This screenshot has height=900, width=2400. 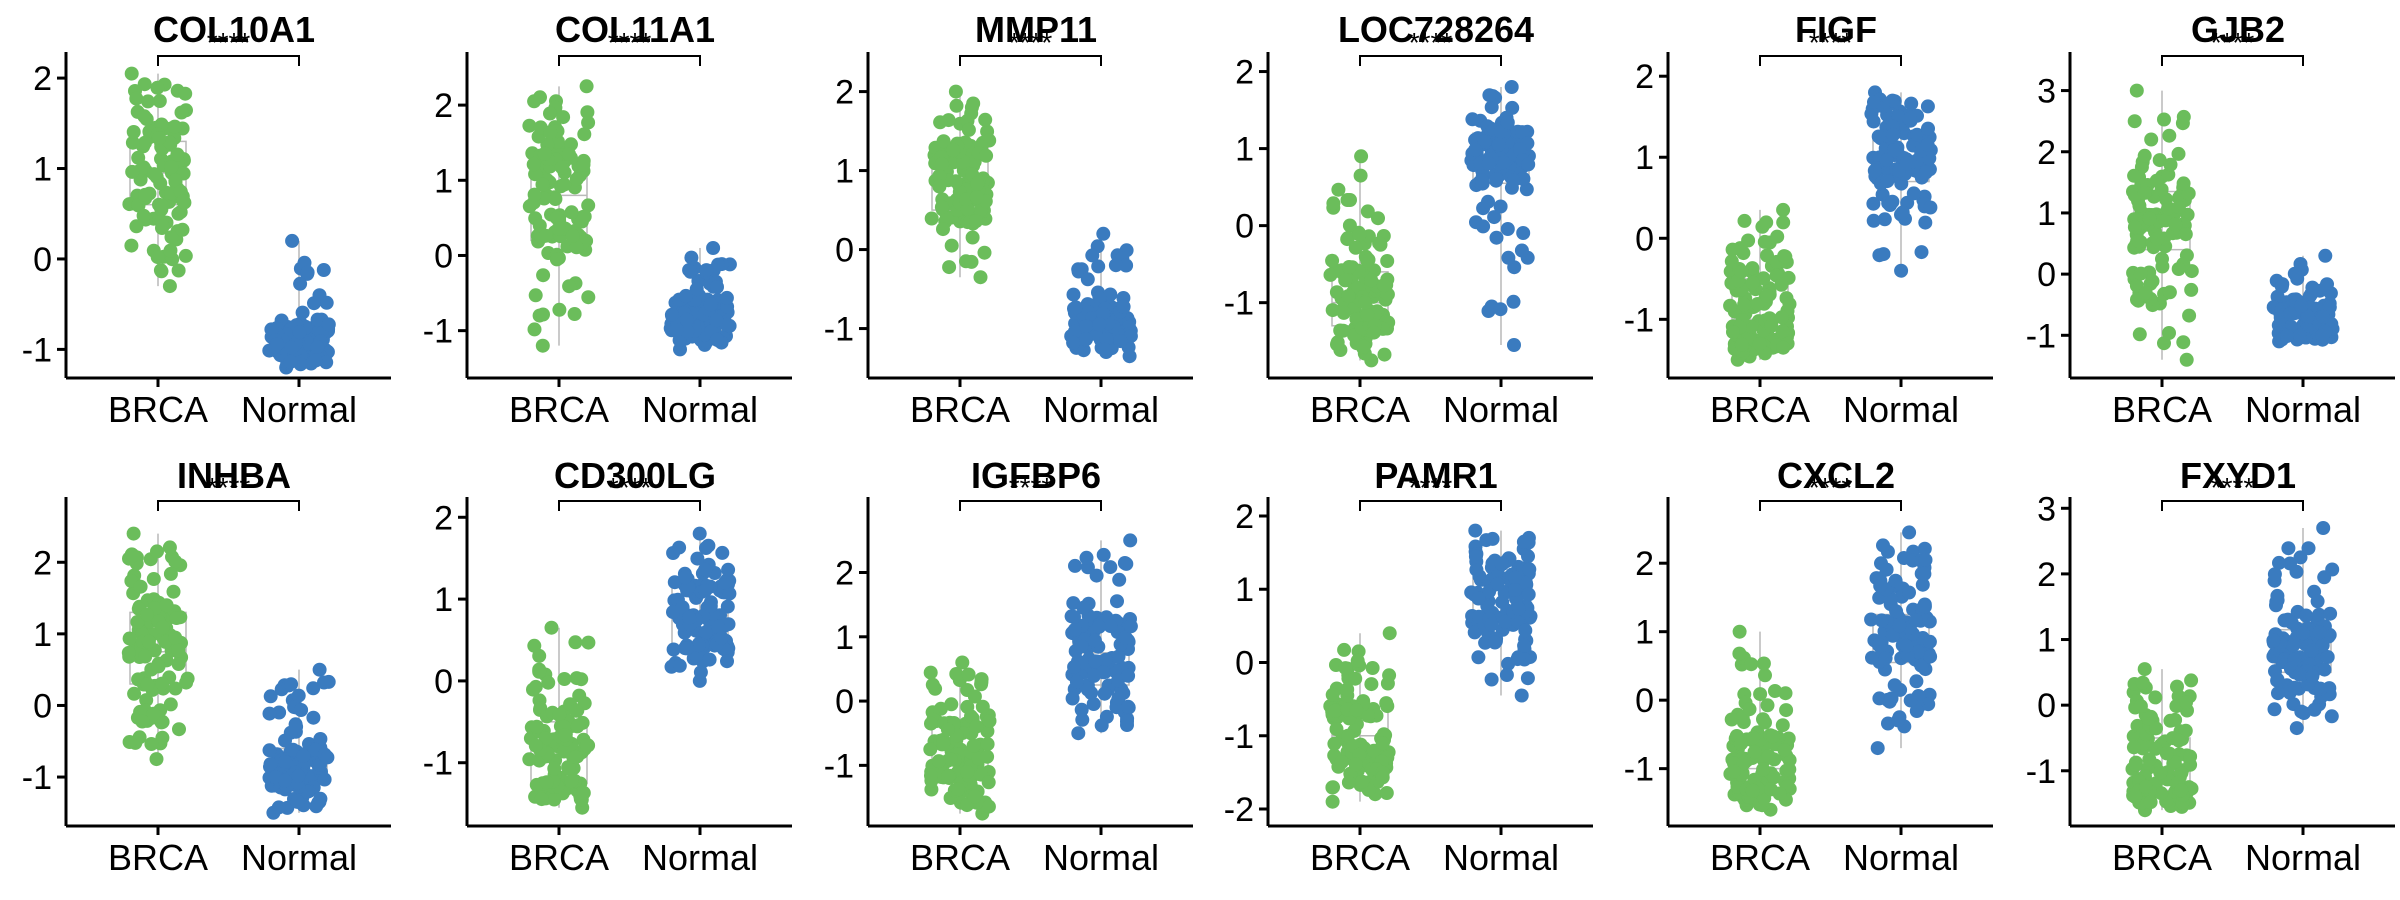 I want to click on panel-title: GJB2, so click(x=2238, y=29).